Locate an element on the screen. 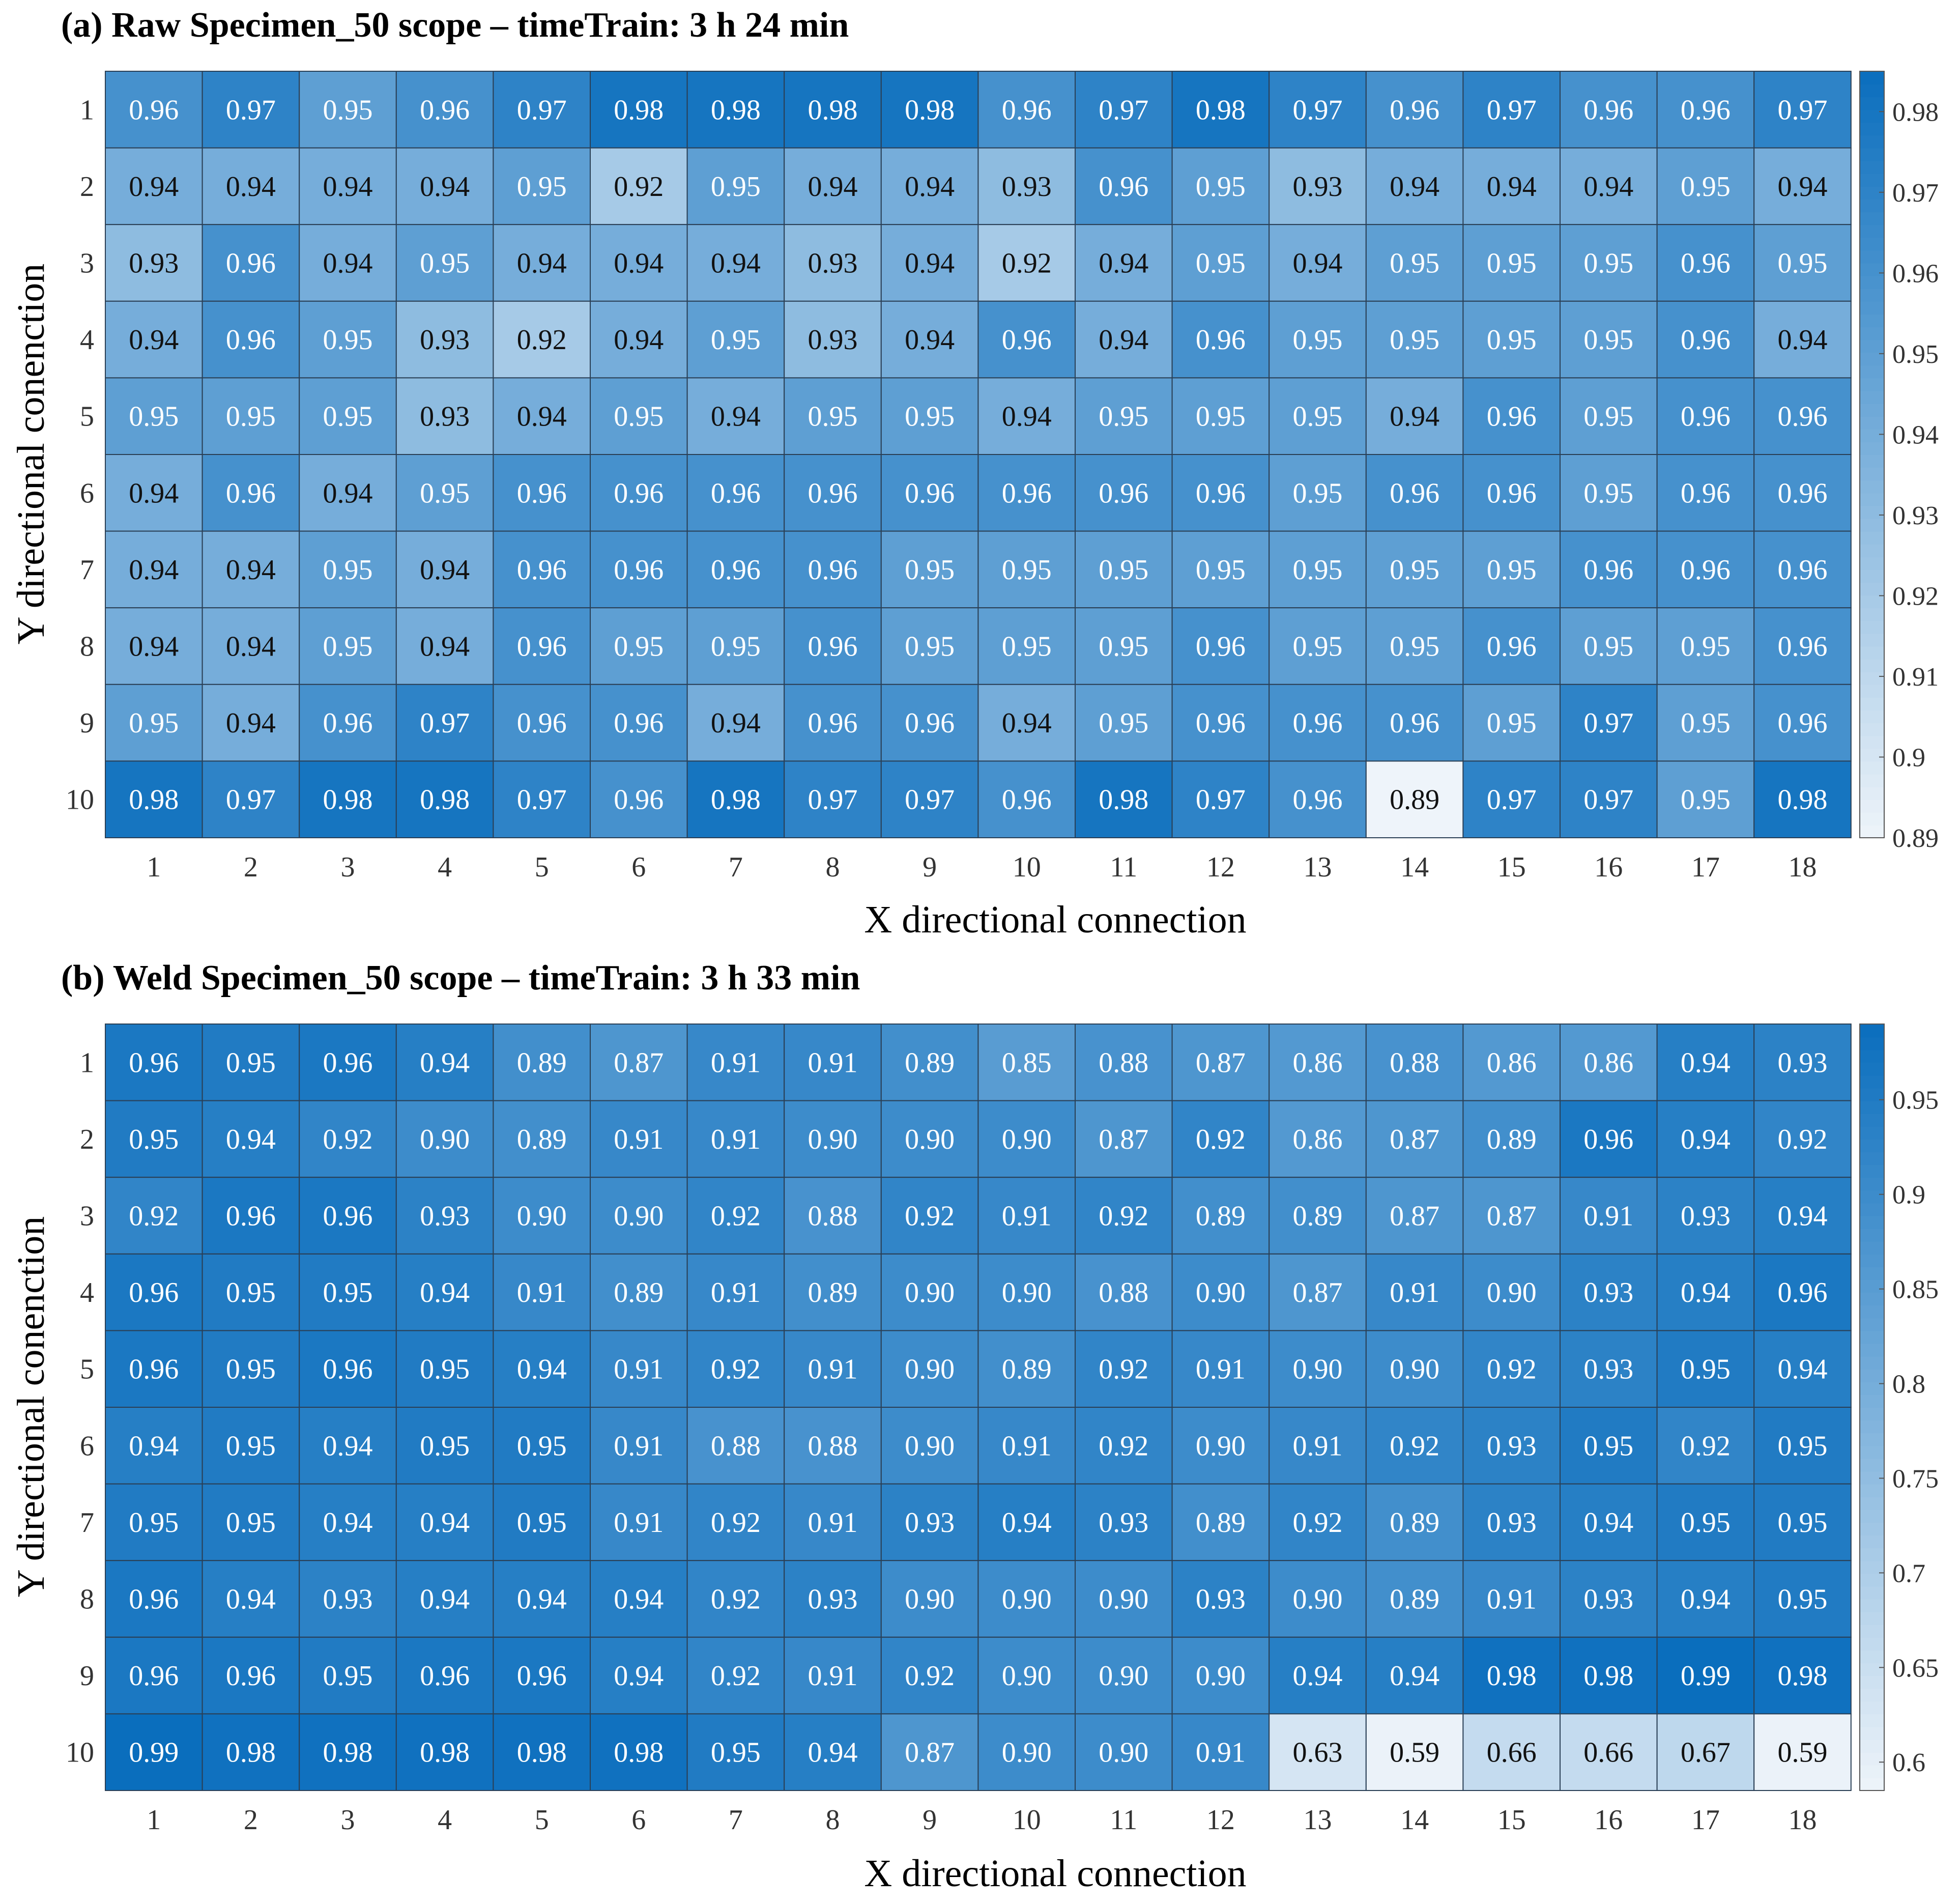 This screenshot has width=1960, height=1904. y-tick-label: 8 is located at coordinates (87, 1599).